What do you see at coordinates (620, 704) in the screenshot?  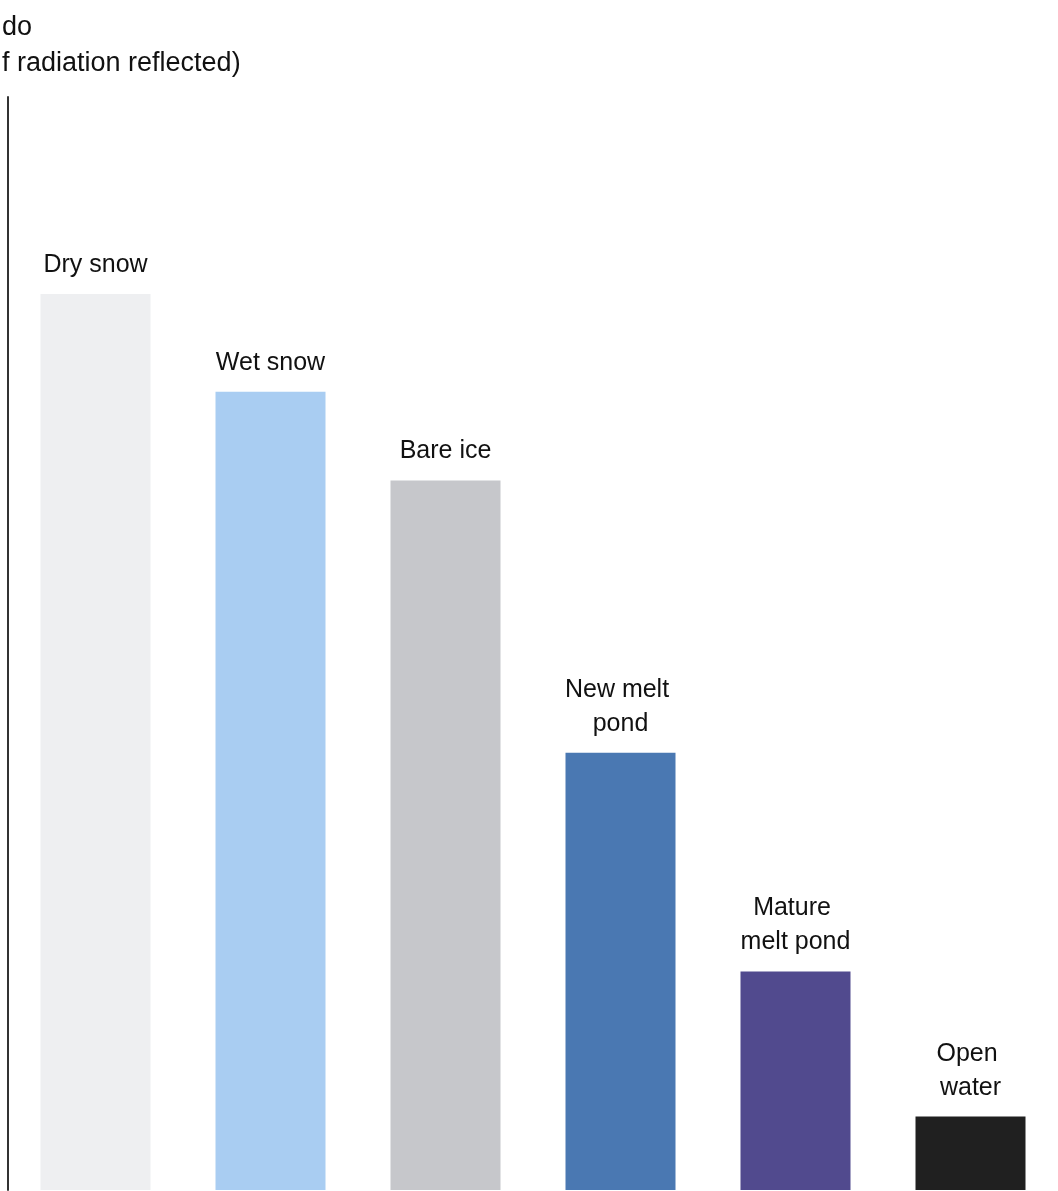 I see `x-tick-label: New melt pond` at bounding box center [620, 704].